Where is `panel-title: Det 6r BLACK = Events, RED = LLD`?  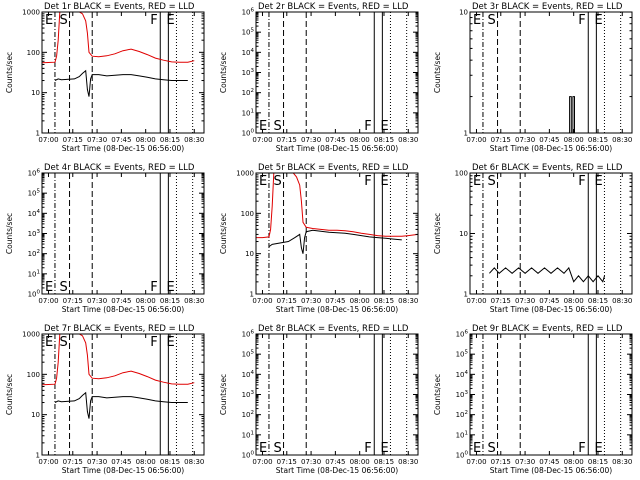 panel-title: Det 6r BLACK = Events, RED = LLD is located at coordinates (547, 168).